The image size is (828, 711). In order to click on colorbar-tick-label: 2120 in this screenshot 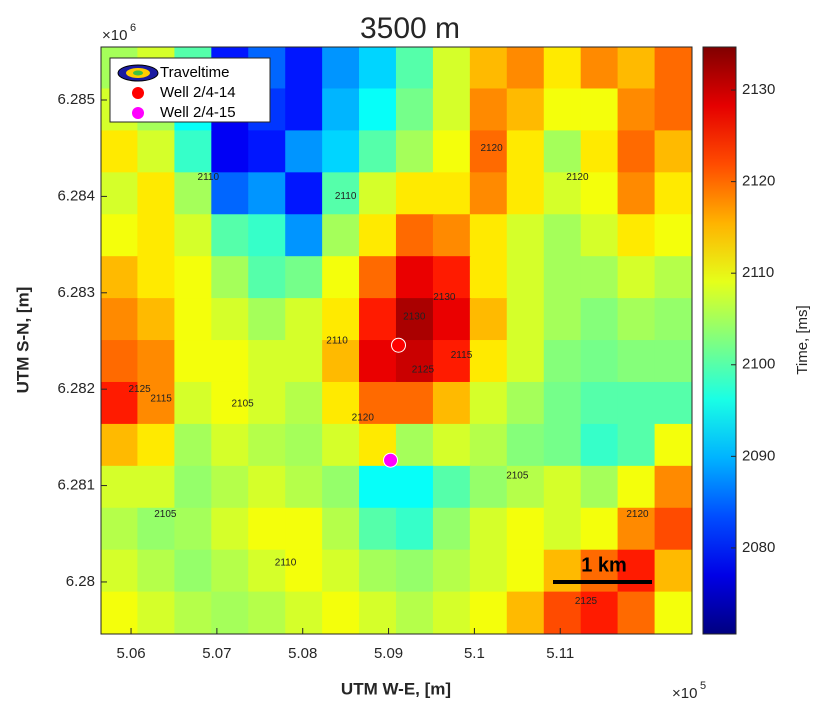, I will do `click(758, 181)`.